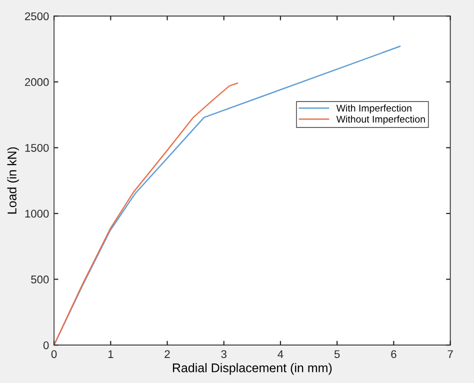 The width and height of the screenshot is (474, 383). What do you see at coordinates (281, 354) in the screenshot?
I see `x-tick-label: 4` at bounding box center [281, 354].